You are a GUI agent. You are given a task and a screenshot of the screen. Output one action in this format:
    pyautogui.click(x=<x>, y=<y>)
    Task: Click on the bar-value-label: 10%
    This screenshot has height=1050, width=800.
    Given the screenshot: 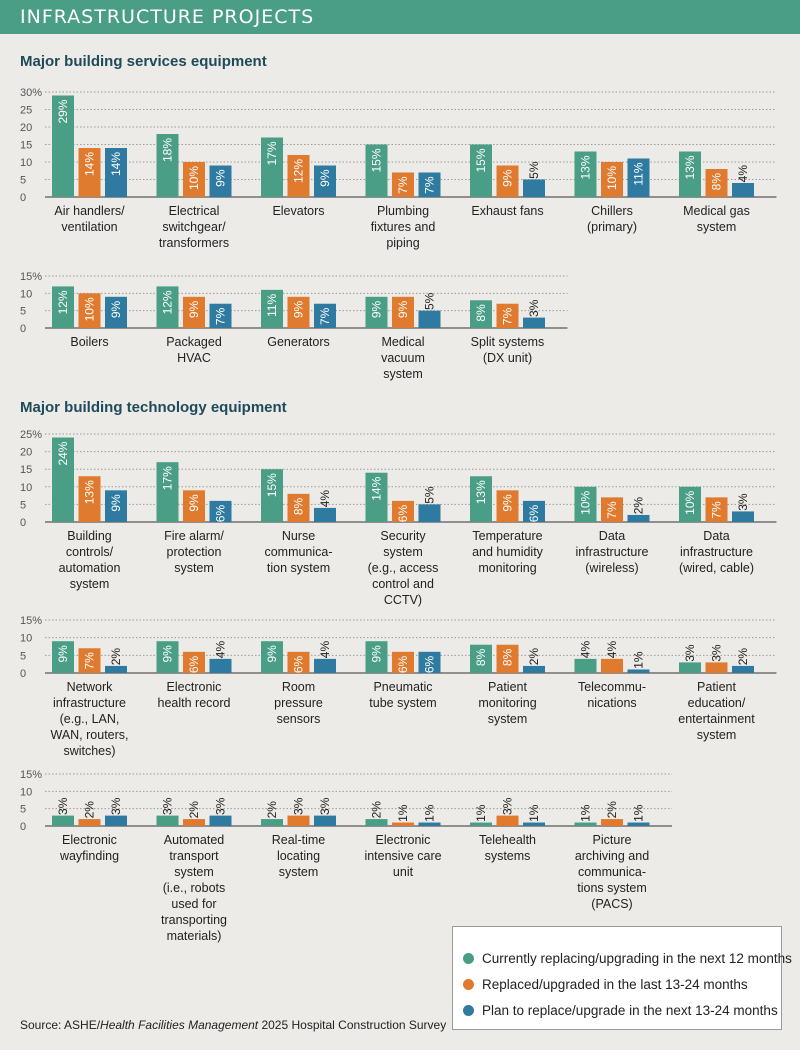 What is the action you would take?
    pyautogui.click(x=586, y=502)
    